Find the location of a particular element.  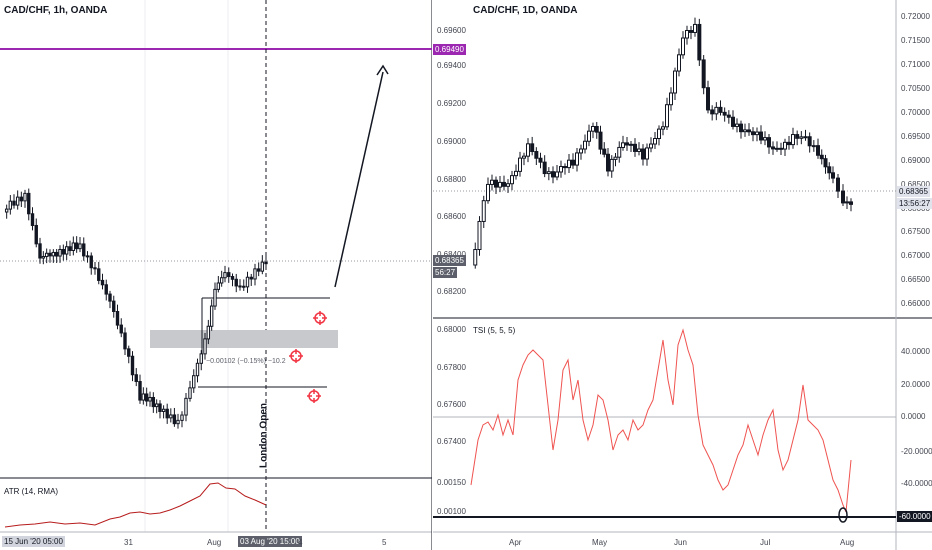

right-symbol-label: CAD/CHF, 1D, OANDA is located at coordinates (525, 10).